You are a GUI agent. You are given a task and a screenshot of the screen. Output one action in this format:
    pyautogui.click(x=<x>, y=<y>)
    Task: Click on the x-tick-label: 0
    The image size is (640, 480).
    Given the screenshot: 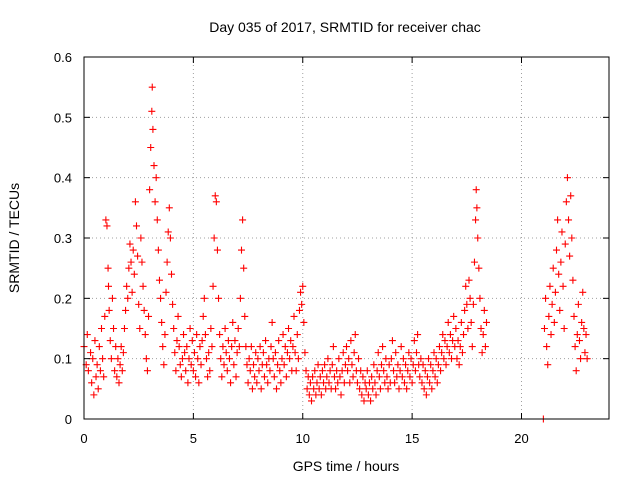 What is the action you would take?
    pyautogui.click(x=83, y=438)
    